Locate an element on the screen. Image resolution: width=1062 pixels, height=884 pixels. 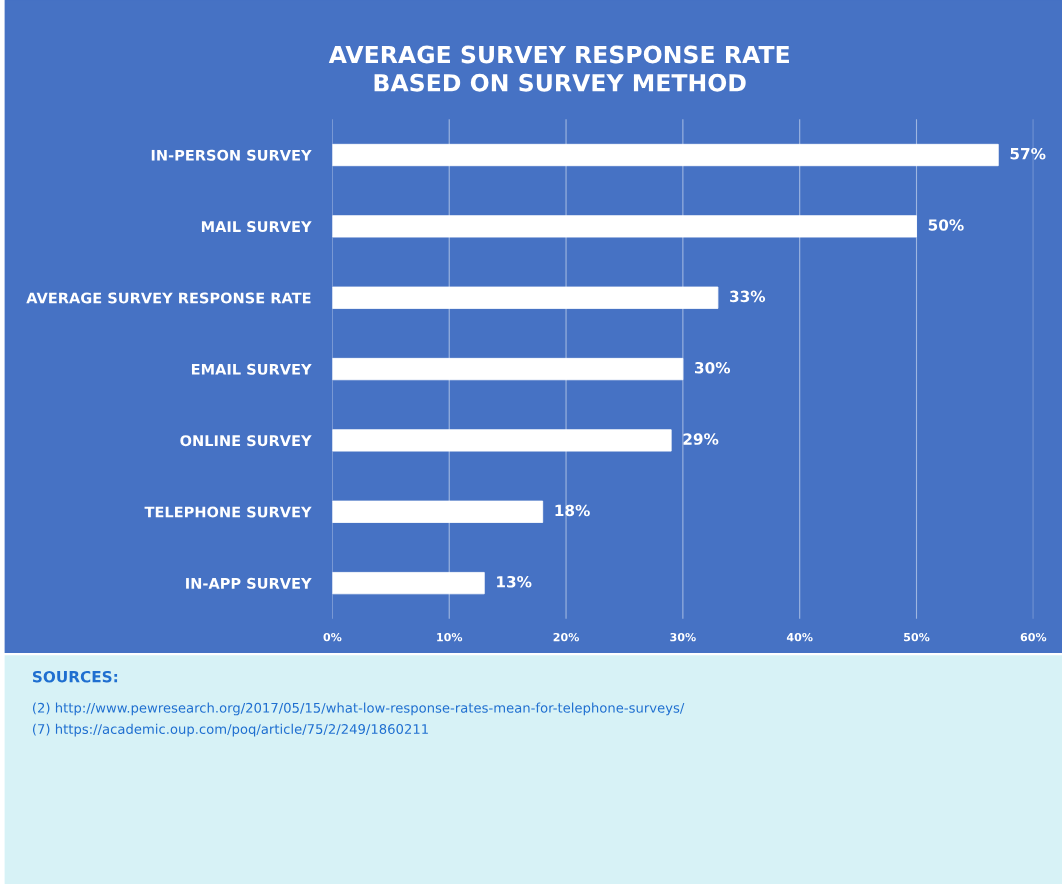
data-label: 50% is located at coordinates (946, 225).